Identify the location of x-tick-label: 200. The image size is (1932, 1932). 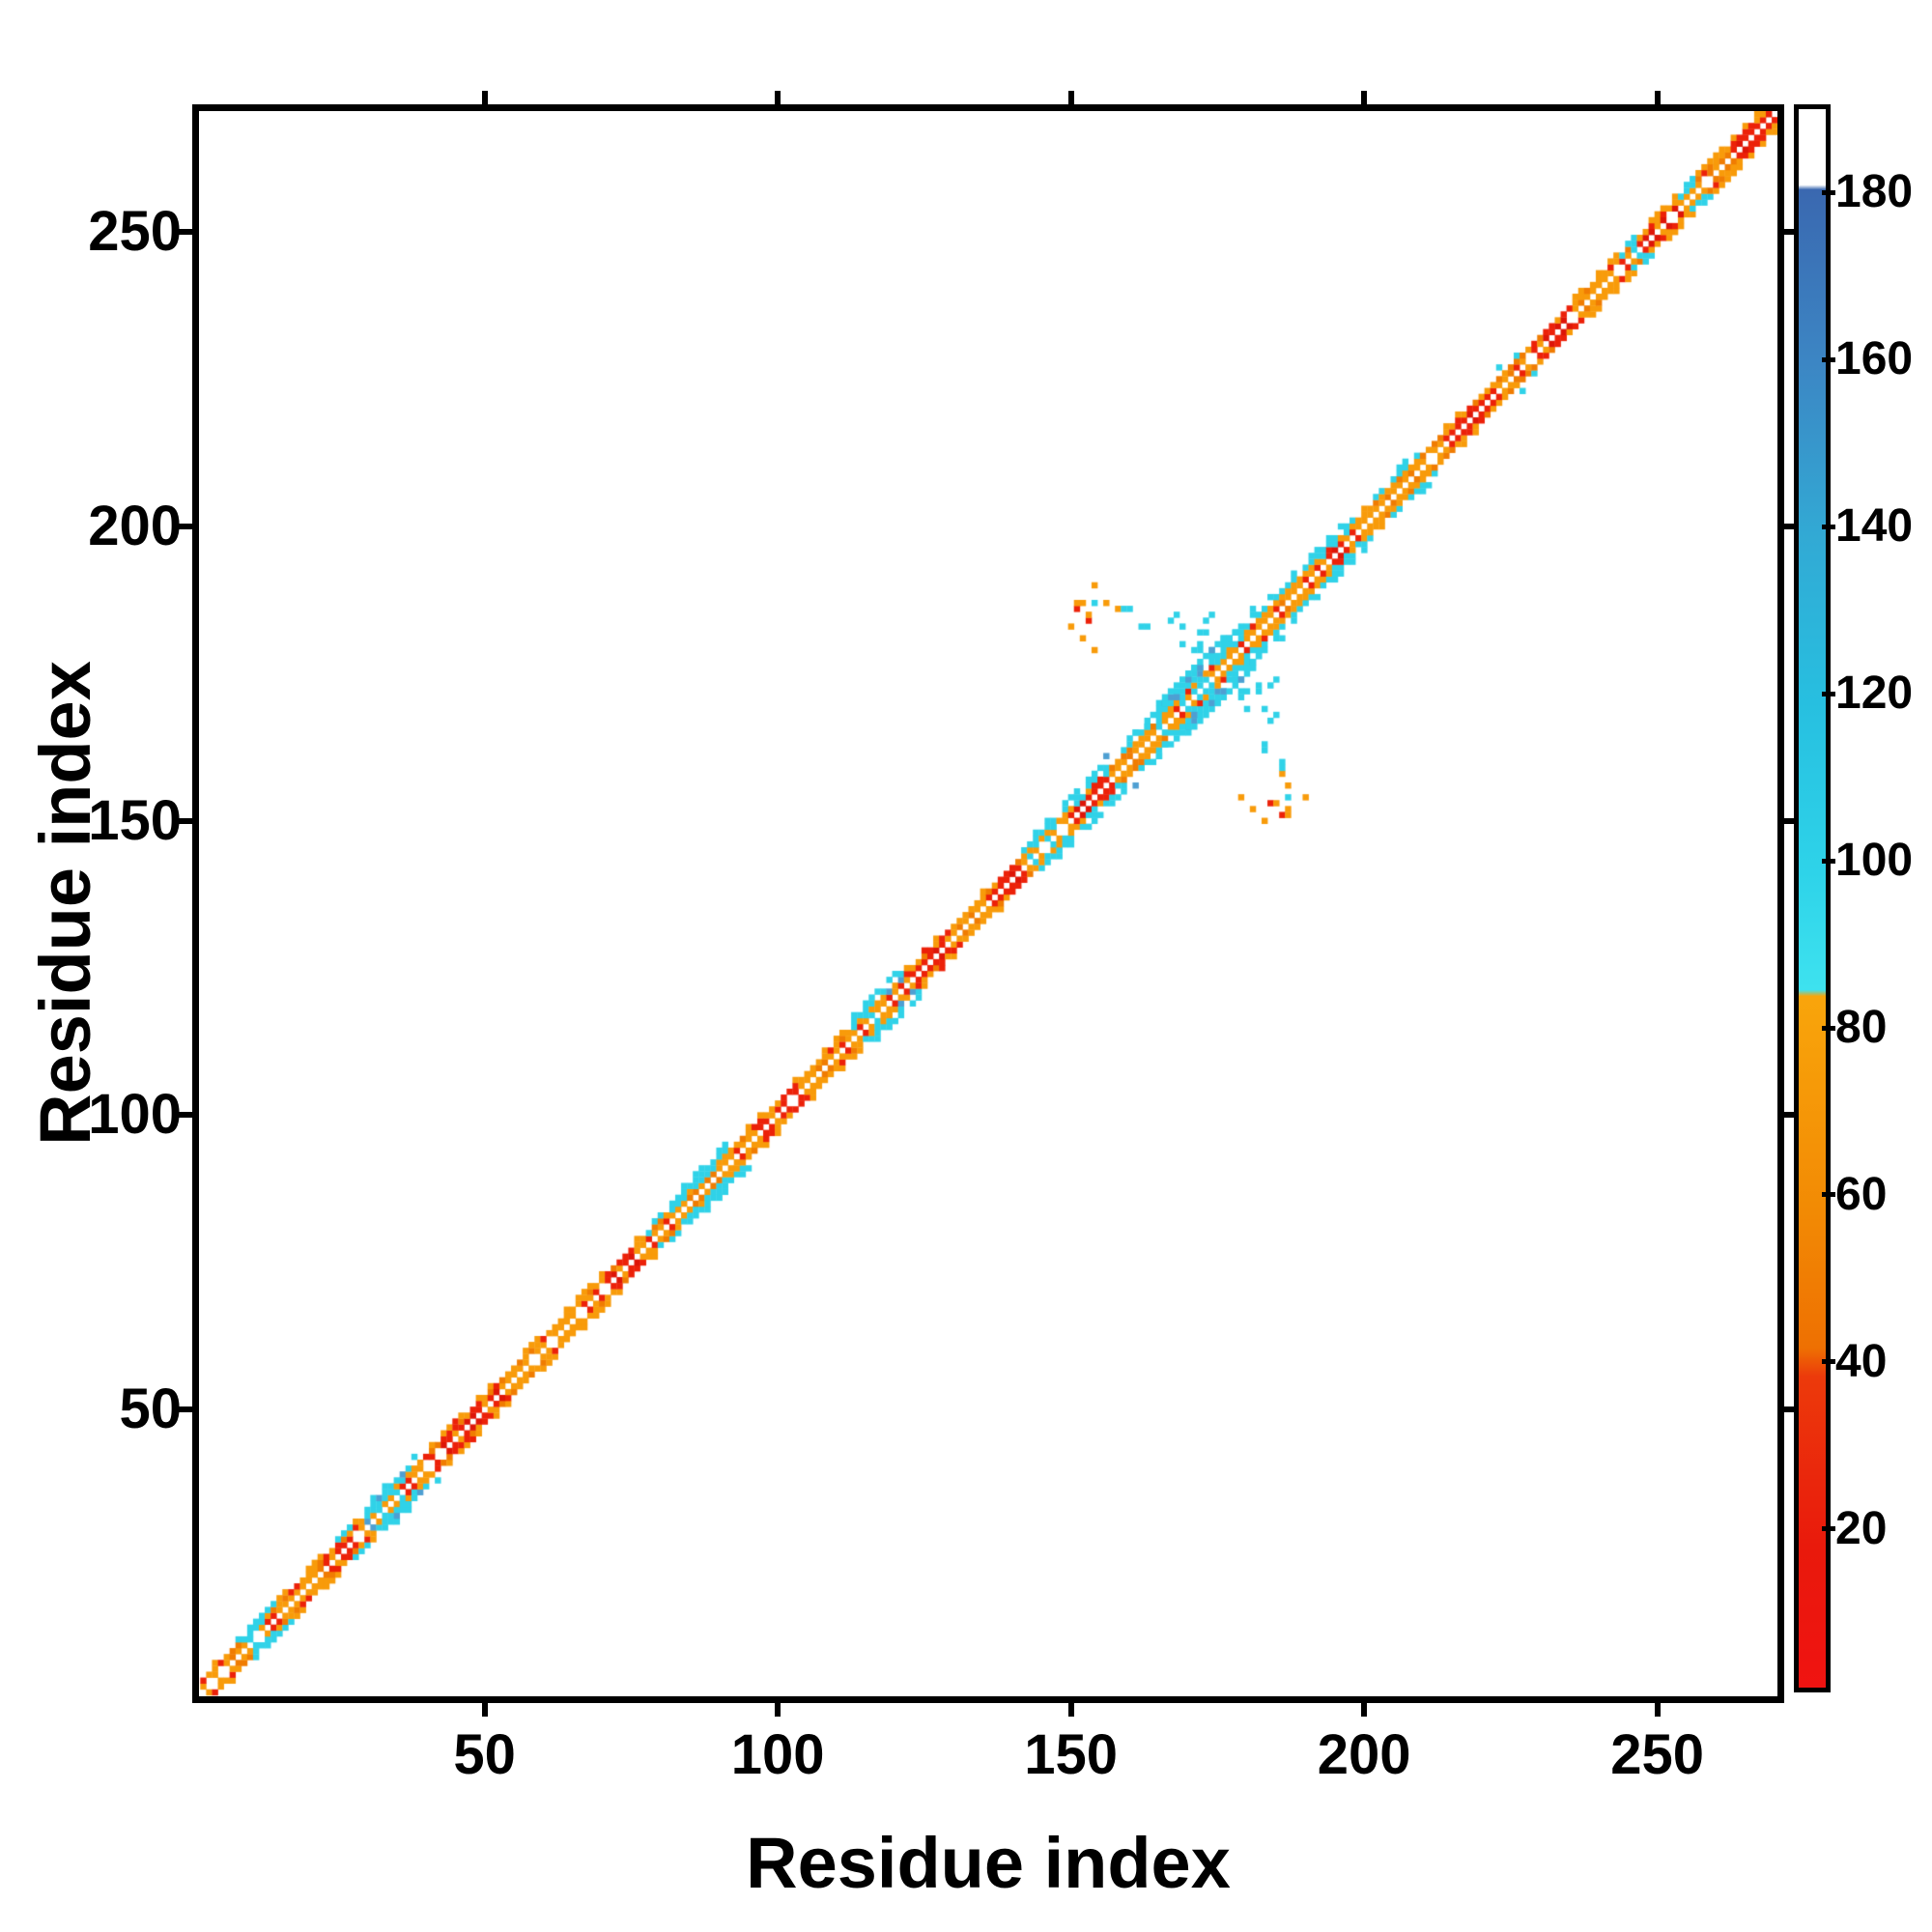
(1364, 1754).